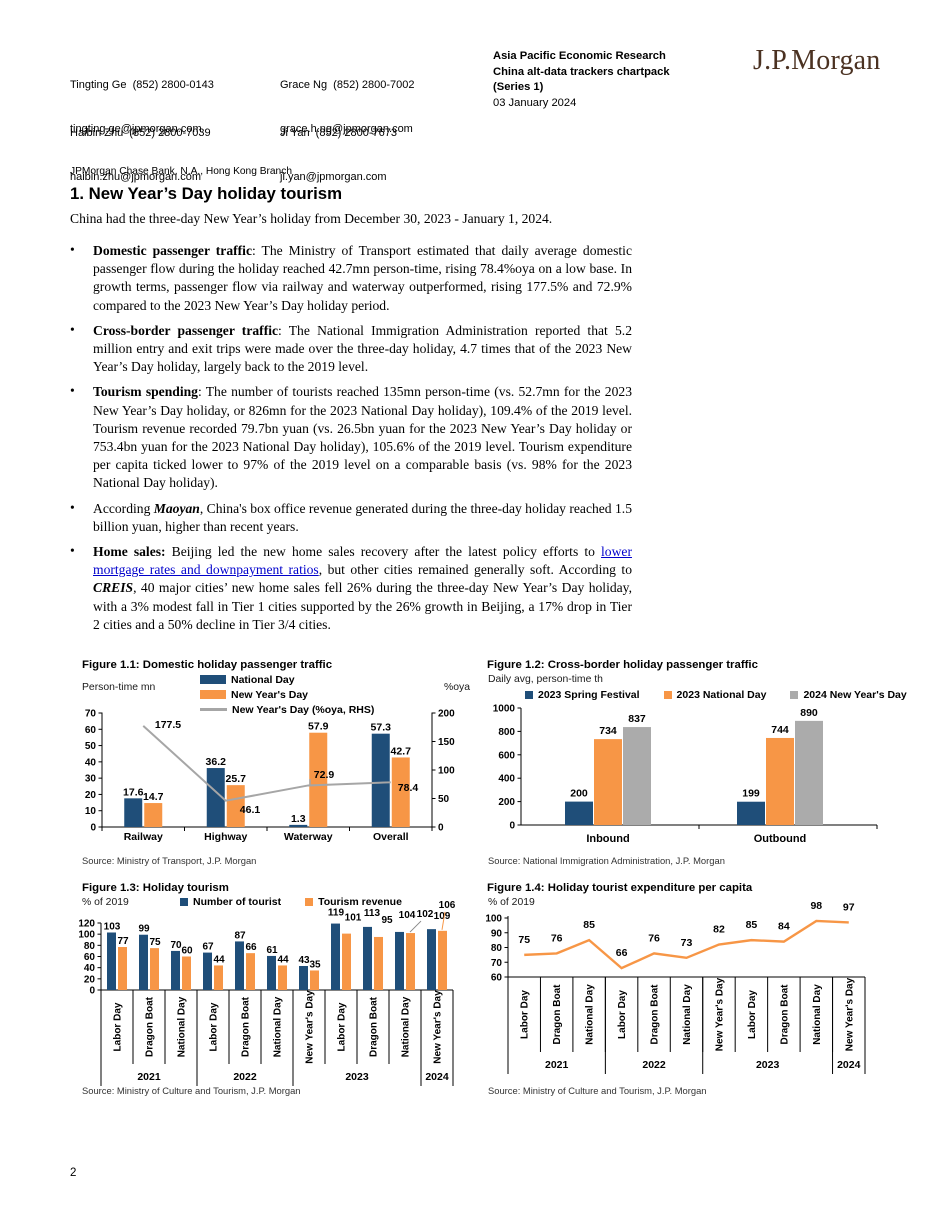 The image size is (950, 1230). Describe the element at coordinates (236, 779) in the screenshot. I see `data-label: 25.7` at that location.